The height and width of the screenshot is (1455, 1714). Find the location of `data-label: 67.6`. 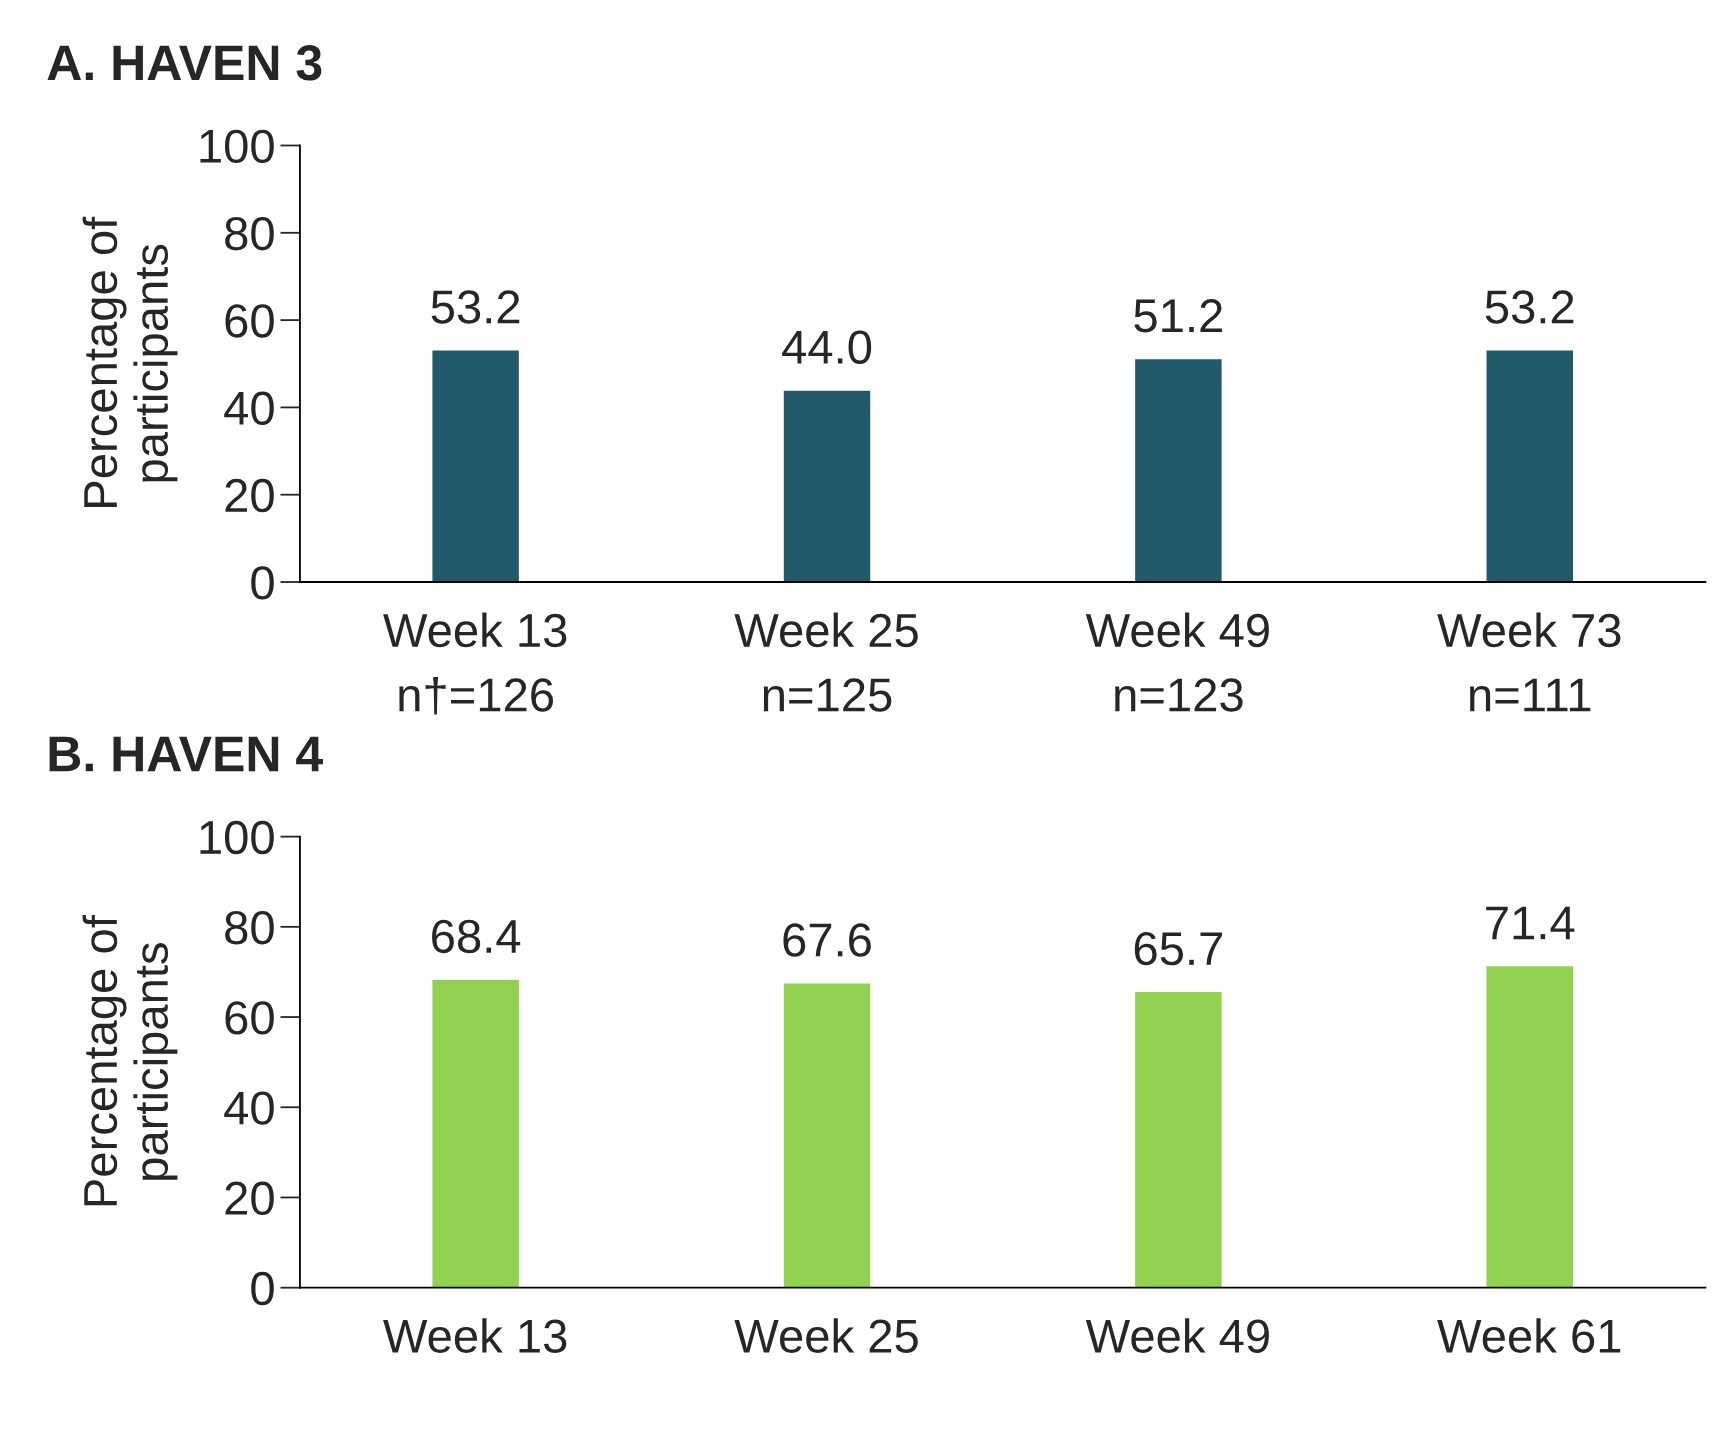

data-label: 67.6 is located at coordinates (827, 940).